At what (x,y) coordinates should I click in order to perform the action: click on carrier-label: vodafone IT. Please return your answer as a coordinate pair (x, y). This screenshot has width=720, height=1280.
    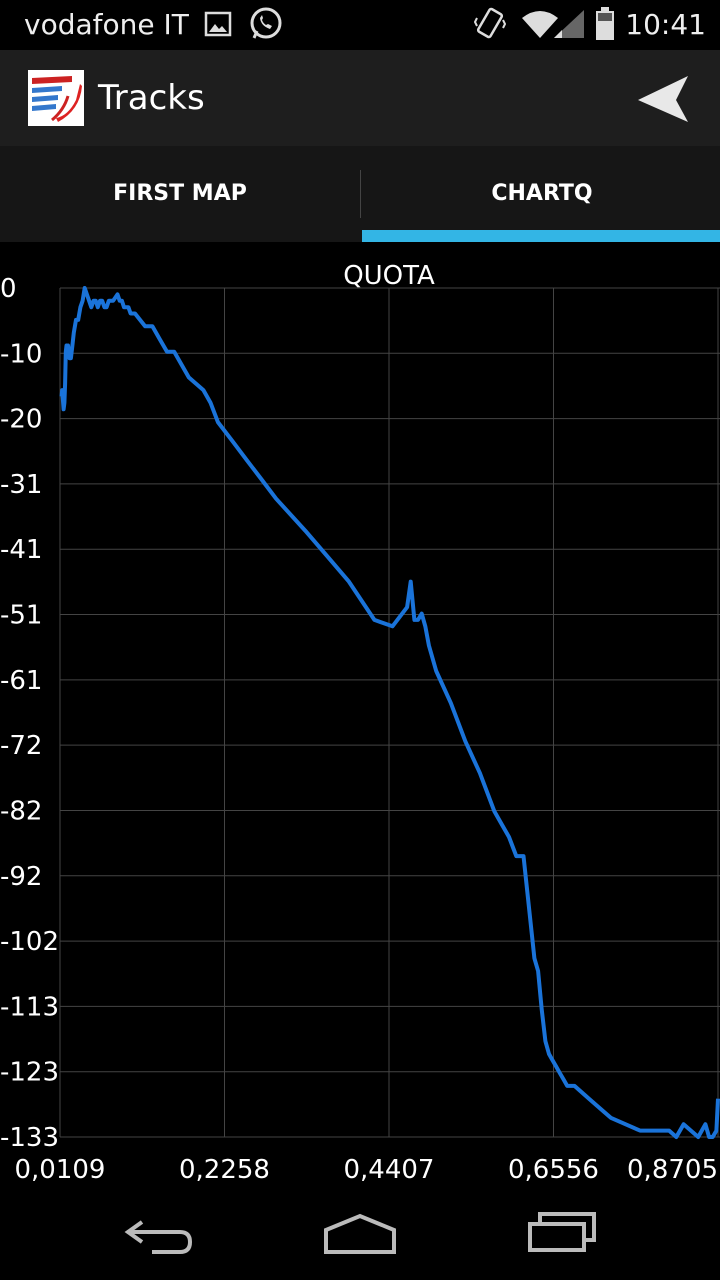
    Looking at the image, I should click on (106, 24).